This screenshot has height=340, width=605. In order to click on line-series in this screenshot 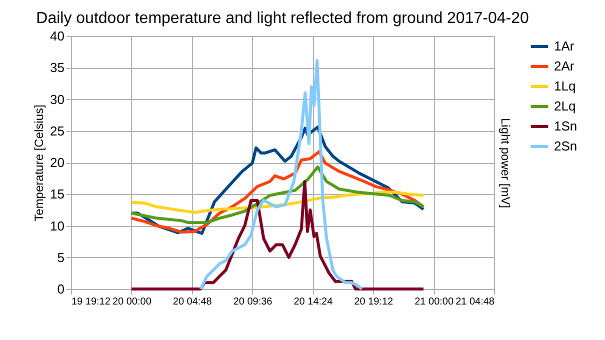, I will do `click(277, 194)`.